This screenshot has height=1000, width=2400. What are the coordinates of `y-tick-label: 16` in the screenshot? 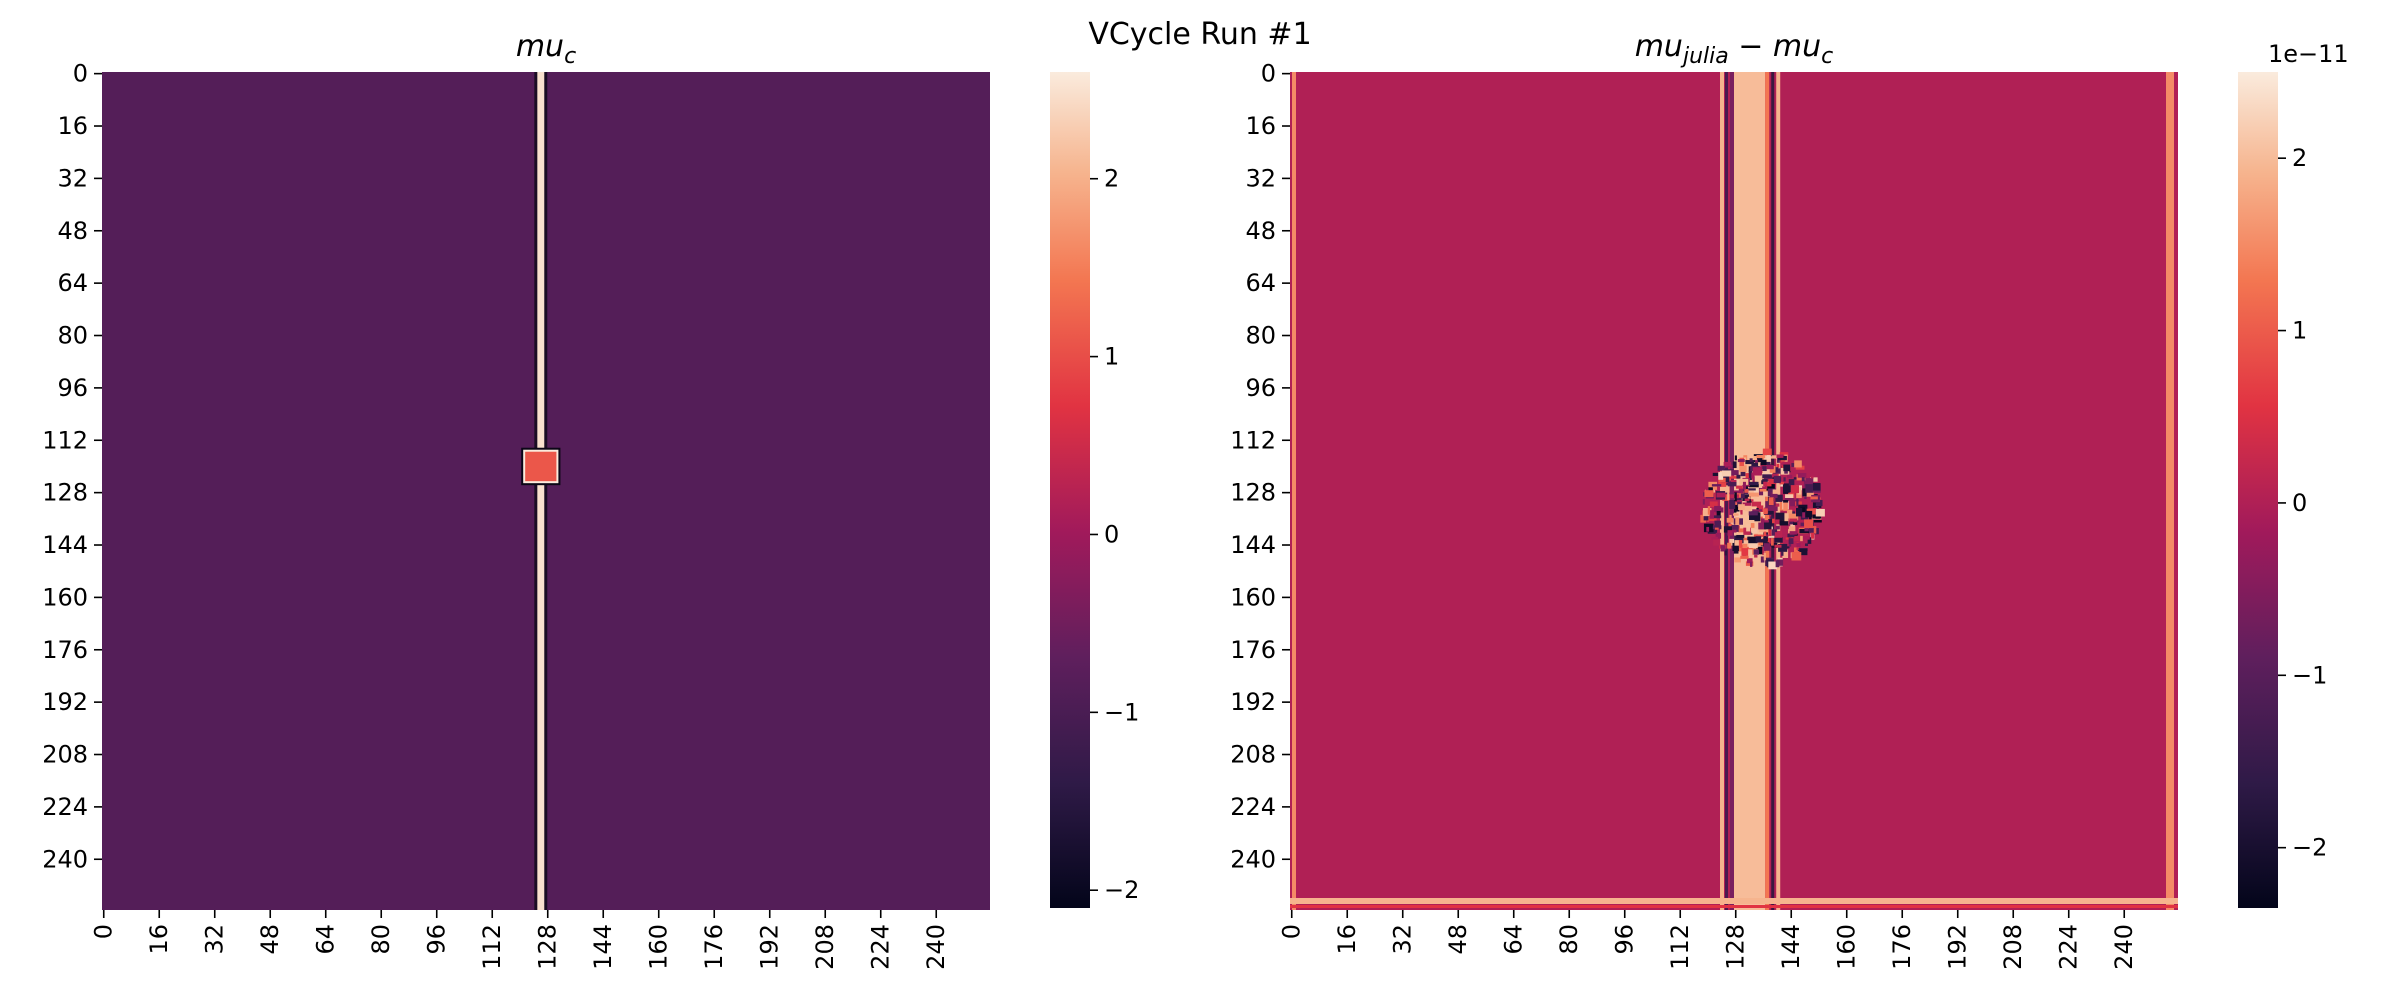 It's located at (1260, 126).